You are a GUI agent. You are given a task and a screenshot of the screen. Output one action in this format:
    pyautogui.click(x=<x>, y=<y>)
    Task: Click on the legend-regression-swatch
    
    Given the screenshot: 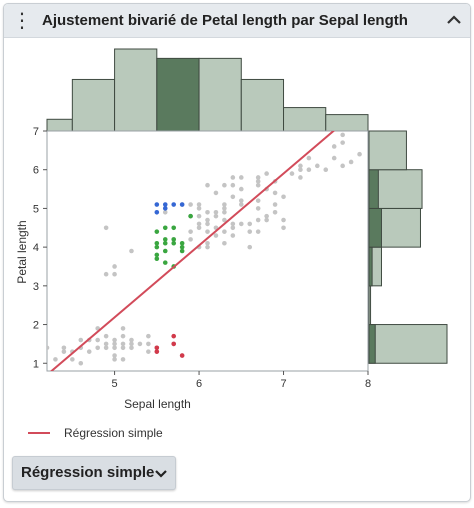 What is the action you would take?
    pyautogui.click(x=39, y=433)
    